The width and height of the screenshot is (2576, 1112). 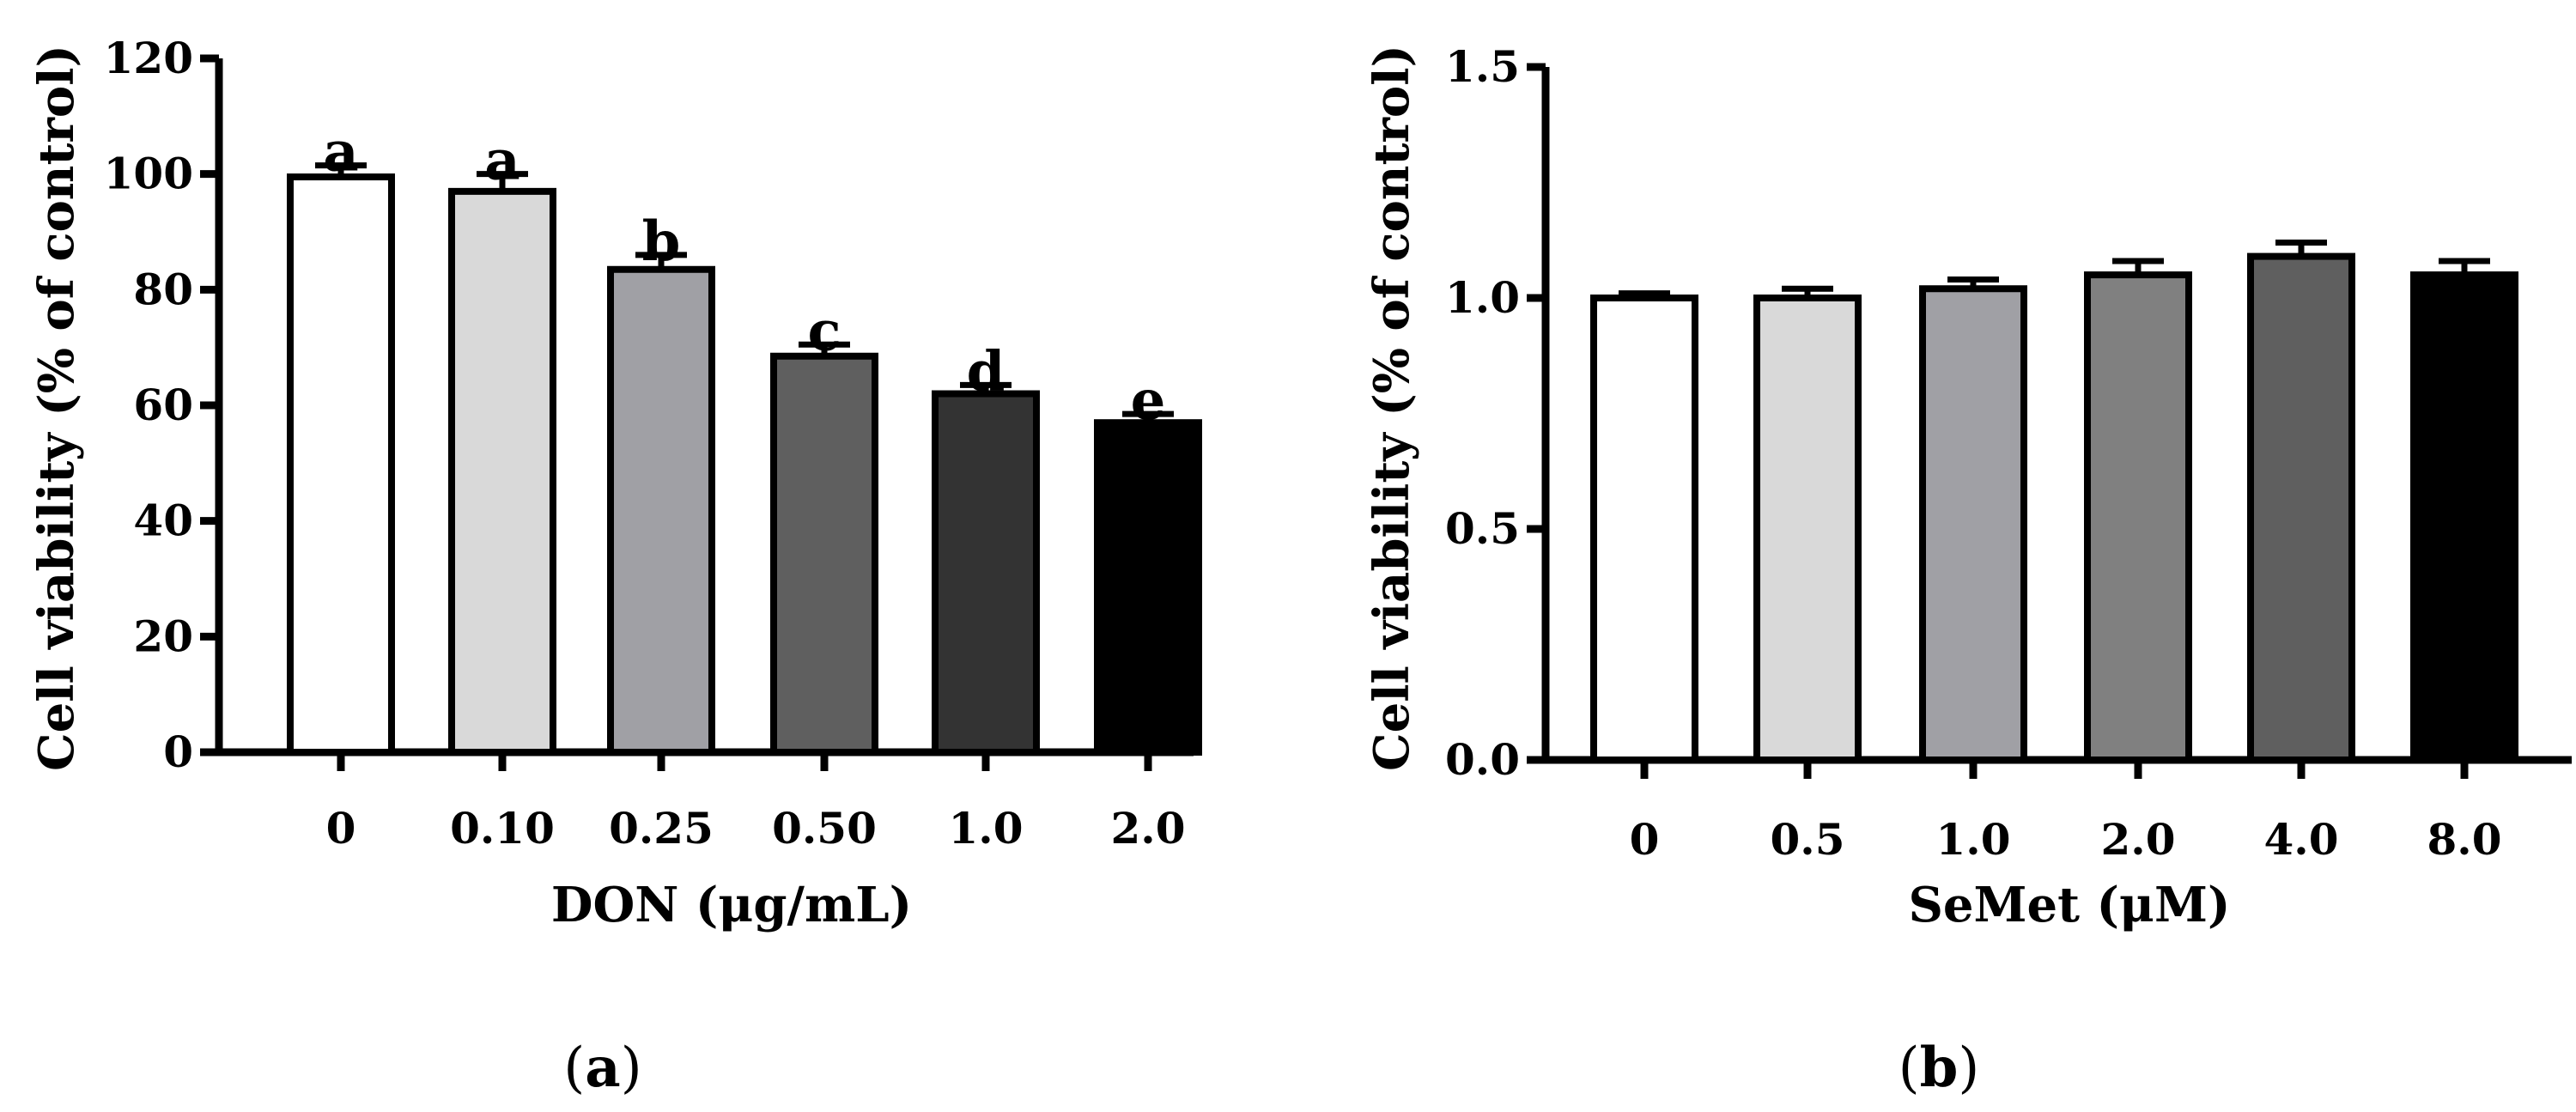 I want to click on panel-b-x-tick-label: 0, so click(x=1645, y=839).